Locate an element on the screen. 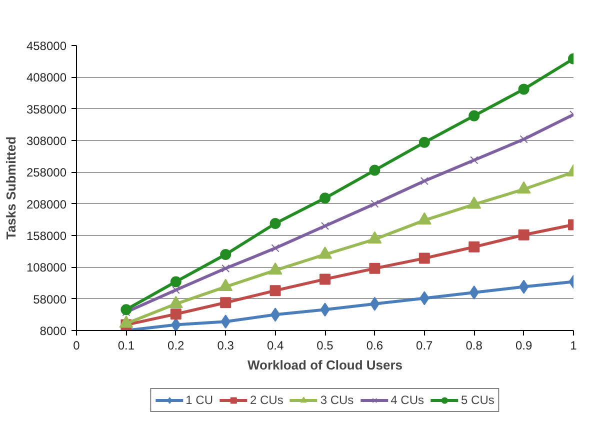  y-tick-label: 158000 is located at coordinates (46, 236).